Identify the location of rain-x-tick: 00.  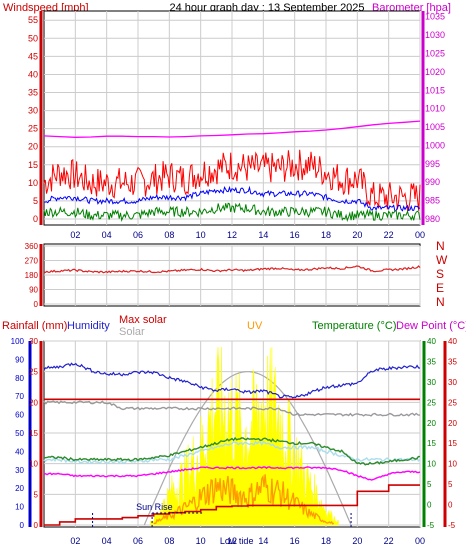
(420, 541).